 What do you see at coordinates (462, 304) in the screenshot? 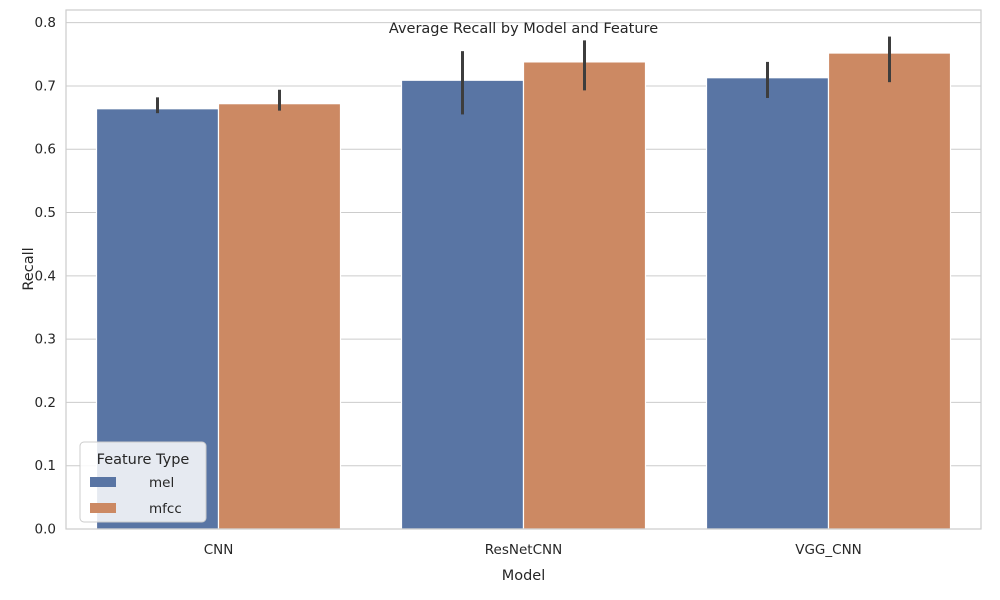
I see `bar-mel-ResNetCNN` at bounding box center [462, 304].